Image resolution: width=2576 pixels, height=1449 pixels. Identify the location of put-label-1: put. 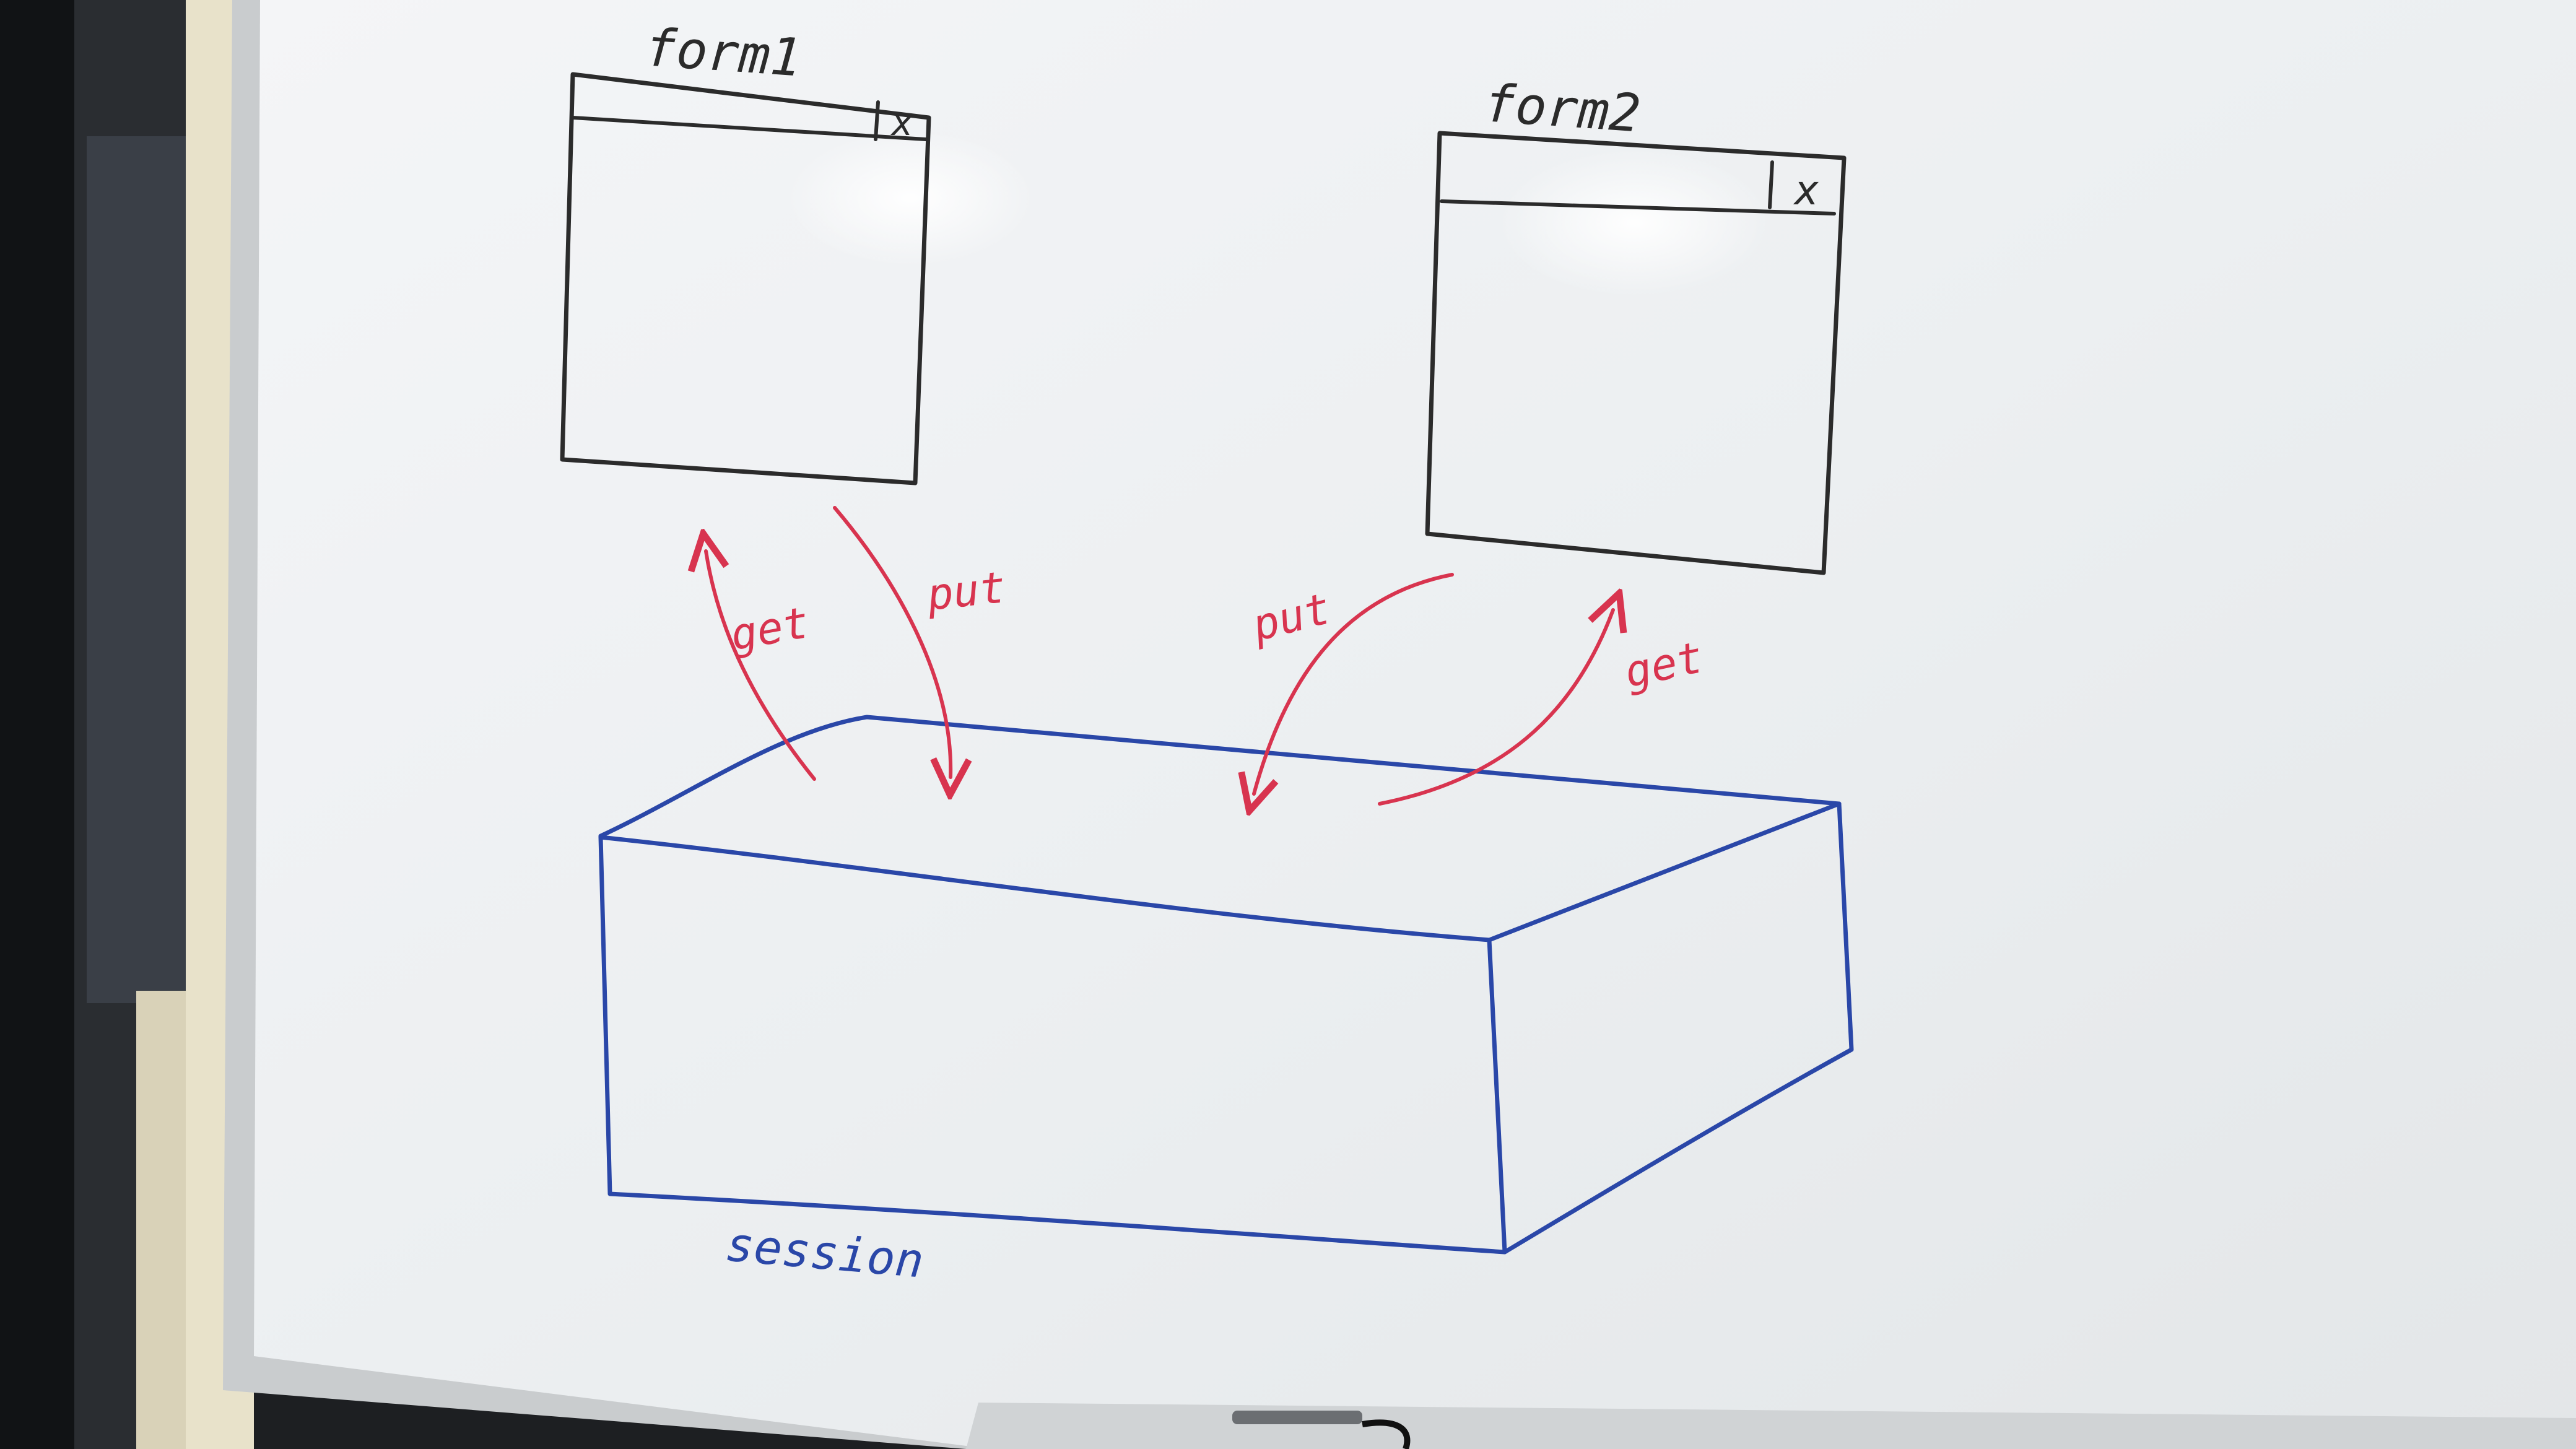
(965, 591).